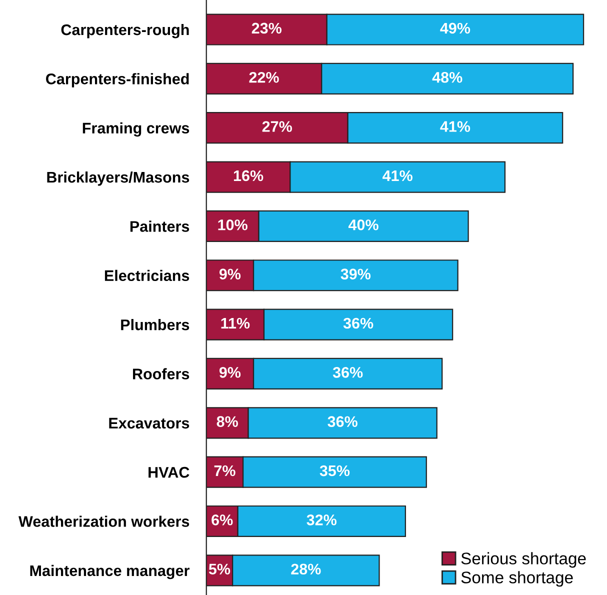 The height and width of the screenshot is (595, 607). I want to click on y-tick-label: HVAC, so click(169, 472).